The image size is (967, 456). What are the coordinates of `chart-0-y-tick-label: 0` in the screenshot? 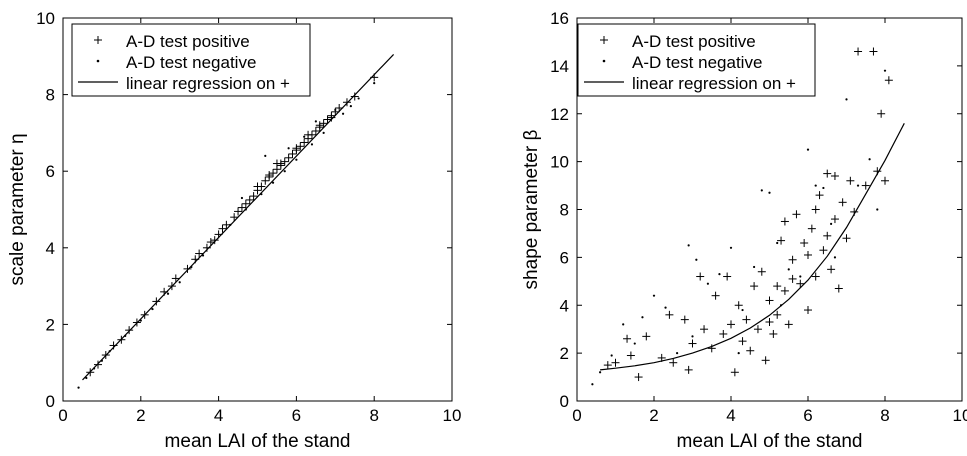 It's located at (50, 401).